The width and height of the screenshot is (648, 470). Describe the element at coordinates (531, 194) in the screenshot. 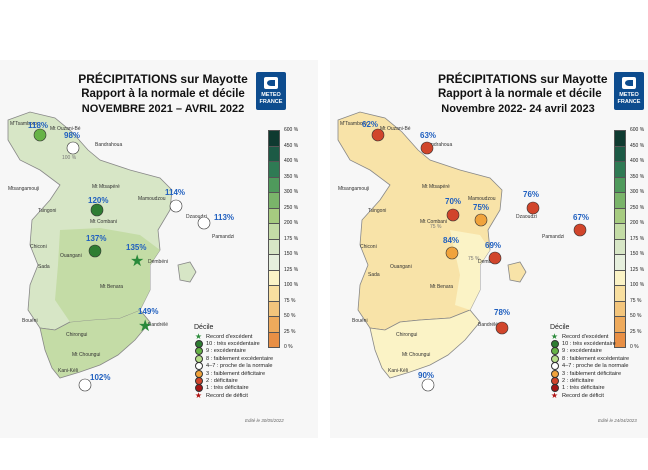

I see `station-value: 76%` at that location.